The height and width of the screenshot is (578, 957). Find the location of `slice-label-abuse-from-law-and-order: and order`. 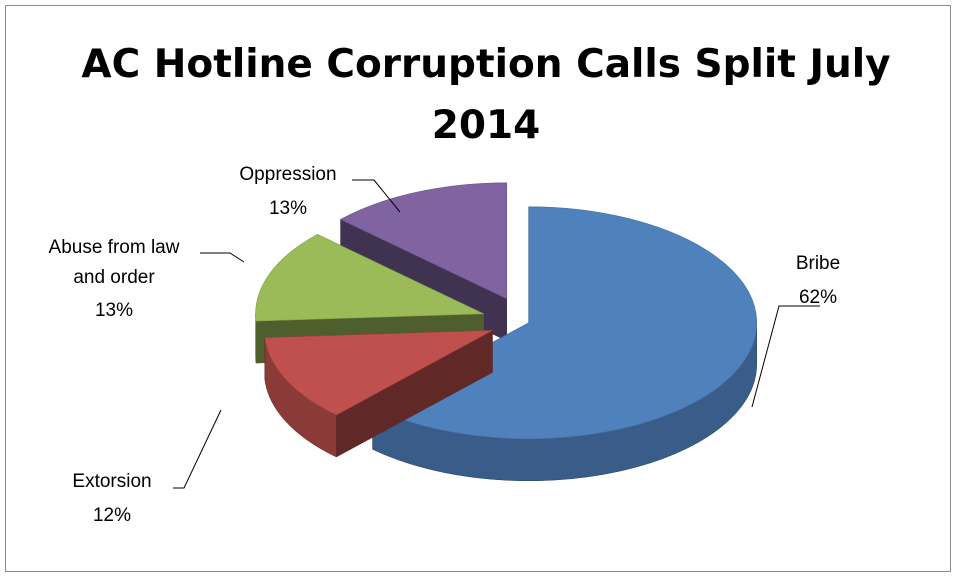

slice-label-abuse-from-law-and-order: and order is located at coordinates (114, 277).